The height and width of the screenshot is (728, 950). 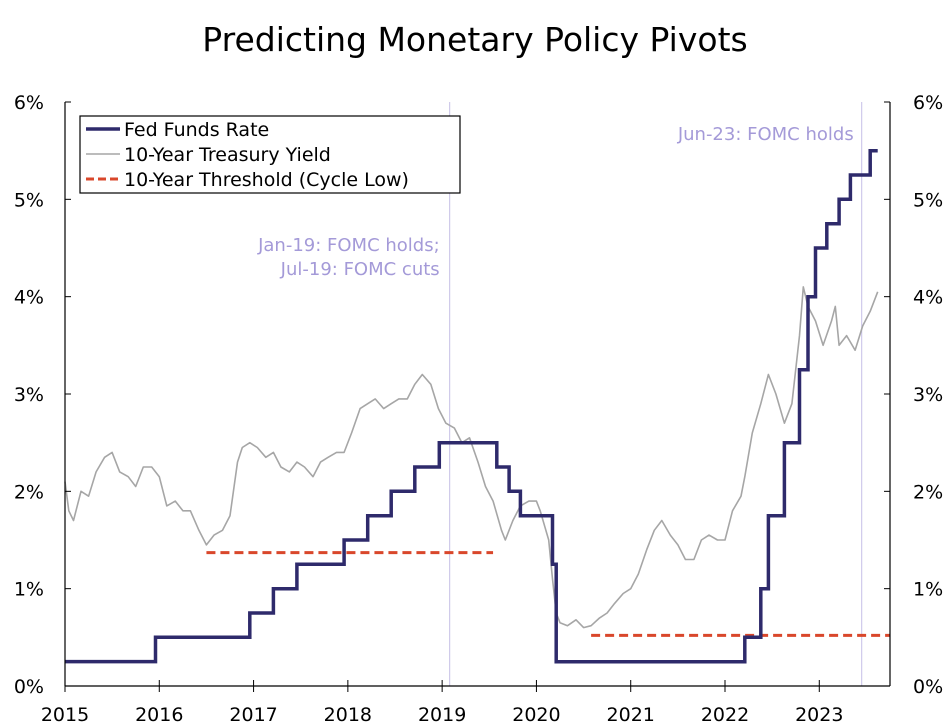 What do you see at coordinates (29, 200) in the screenshot?
I see `y-tick-label-left: 5%` at bounding box center [29, 200].